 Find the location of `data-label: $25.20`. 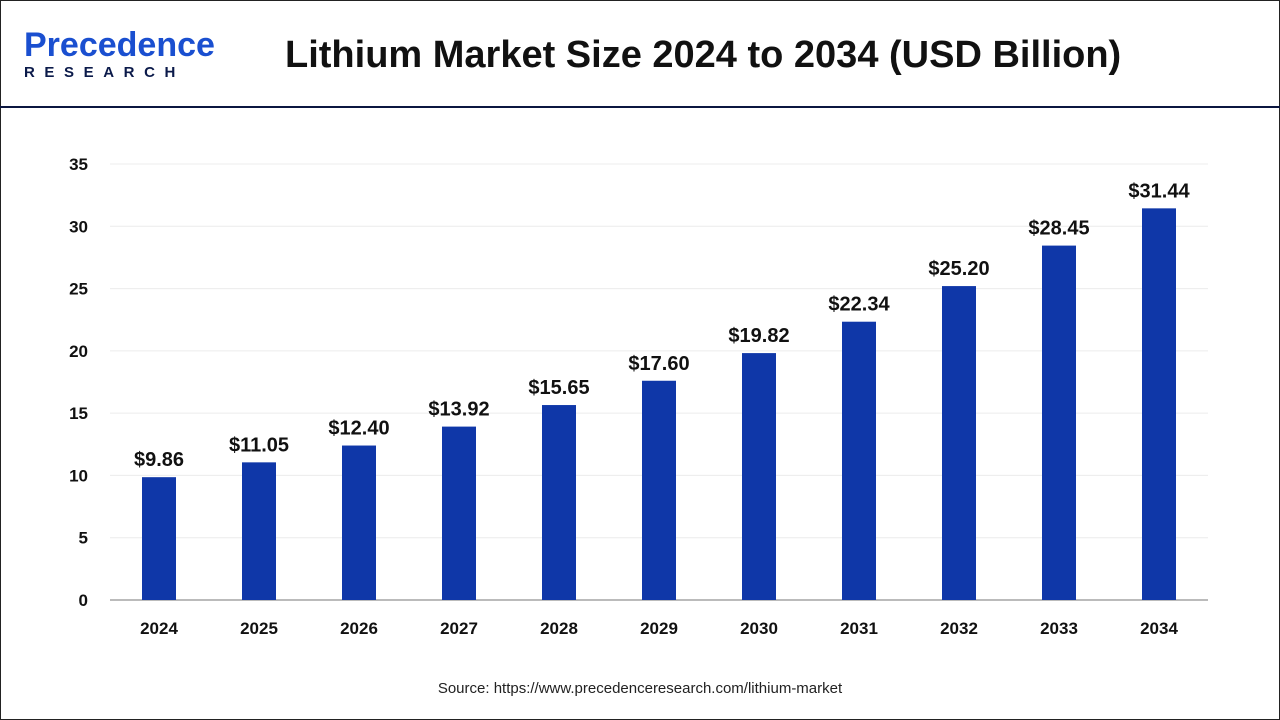

data-label: $25.20 is located at coordinates (958, 269).